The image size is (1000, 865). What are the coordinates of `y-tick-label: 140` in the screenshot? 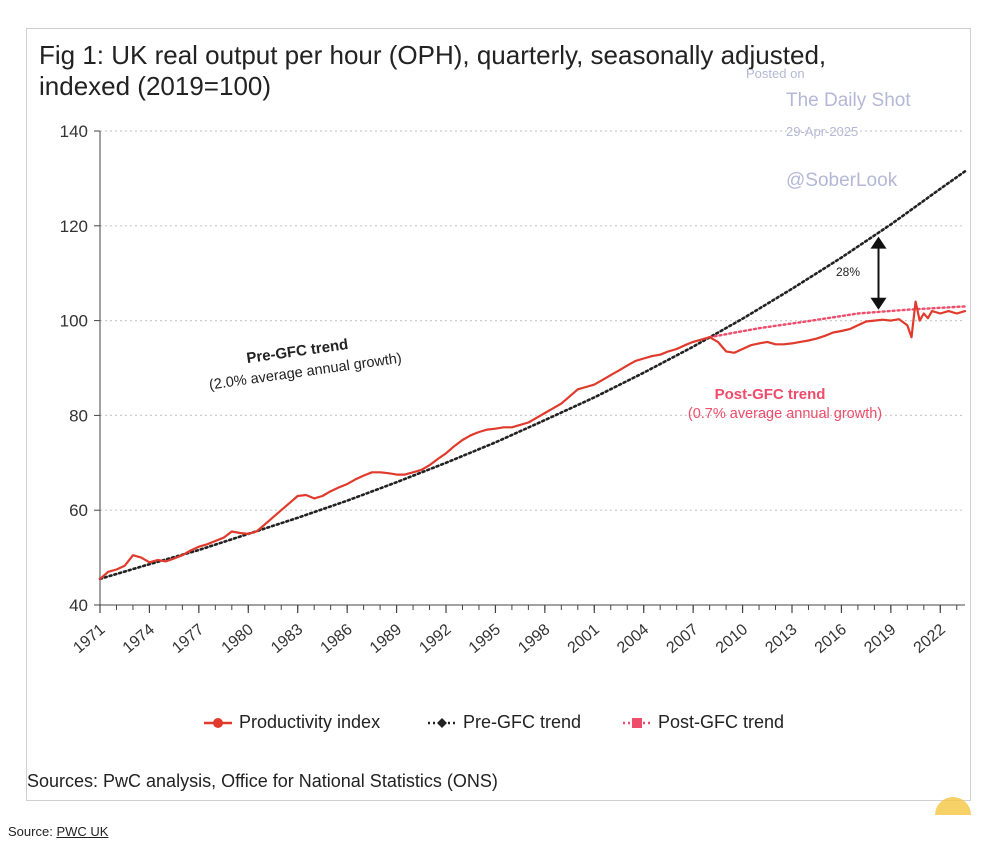 It's located at (74, 131).